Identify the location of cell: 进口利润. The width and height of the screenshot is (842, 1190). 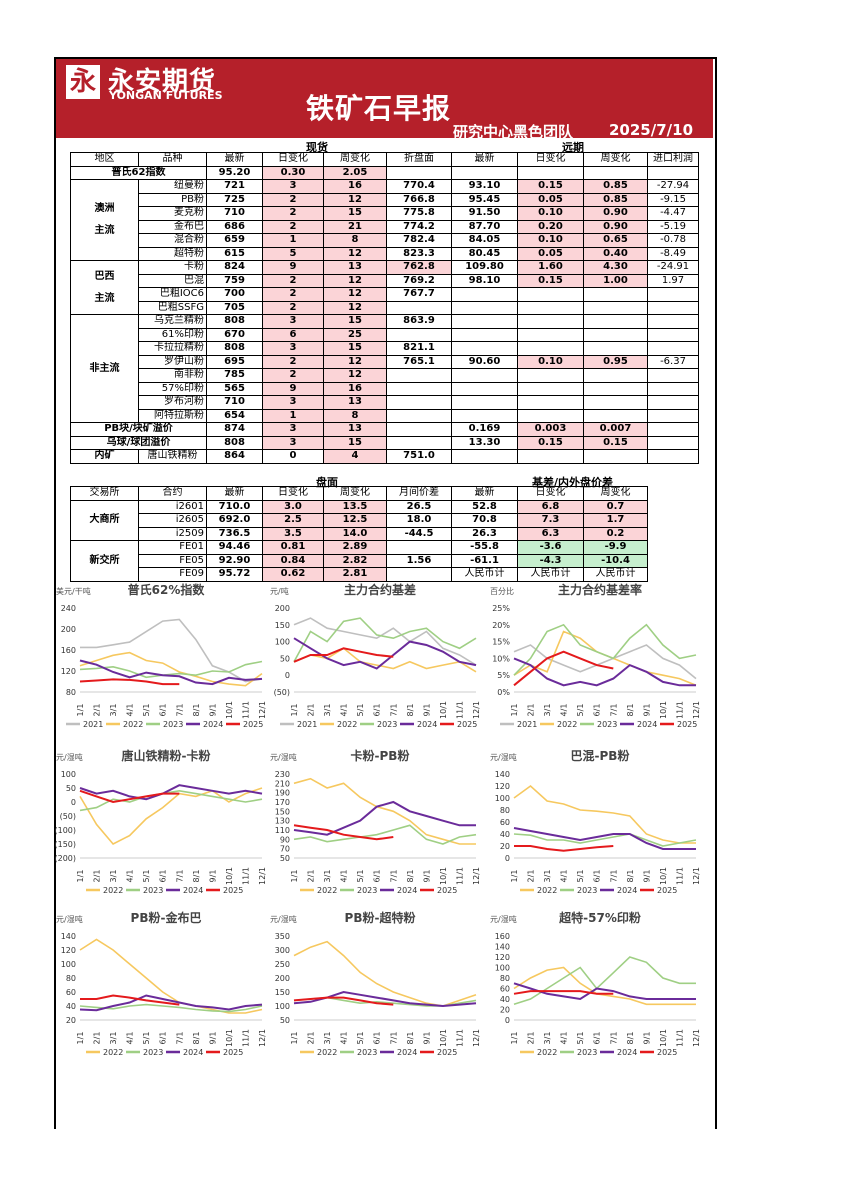
(673, 159).